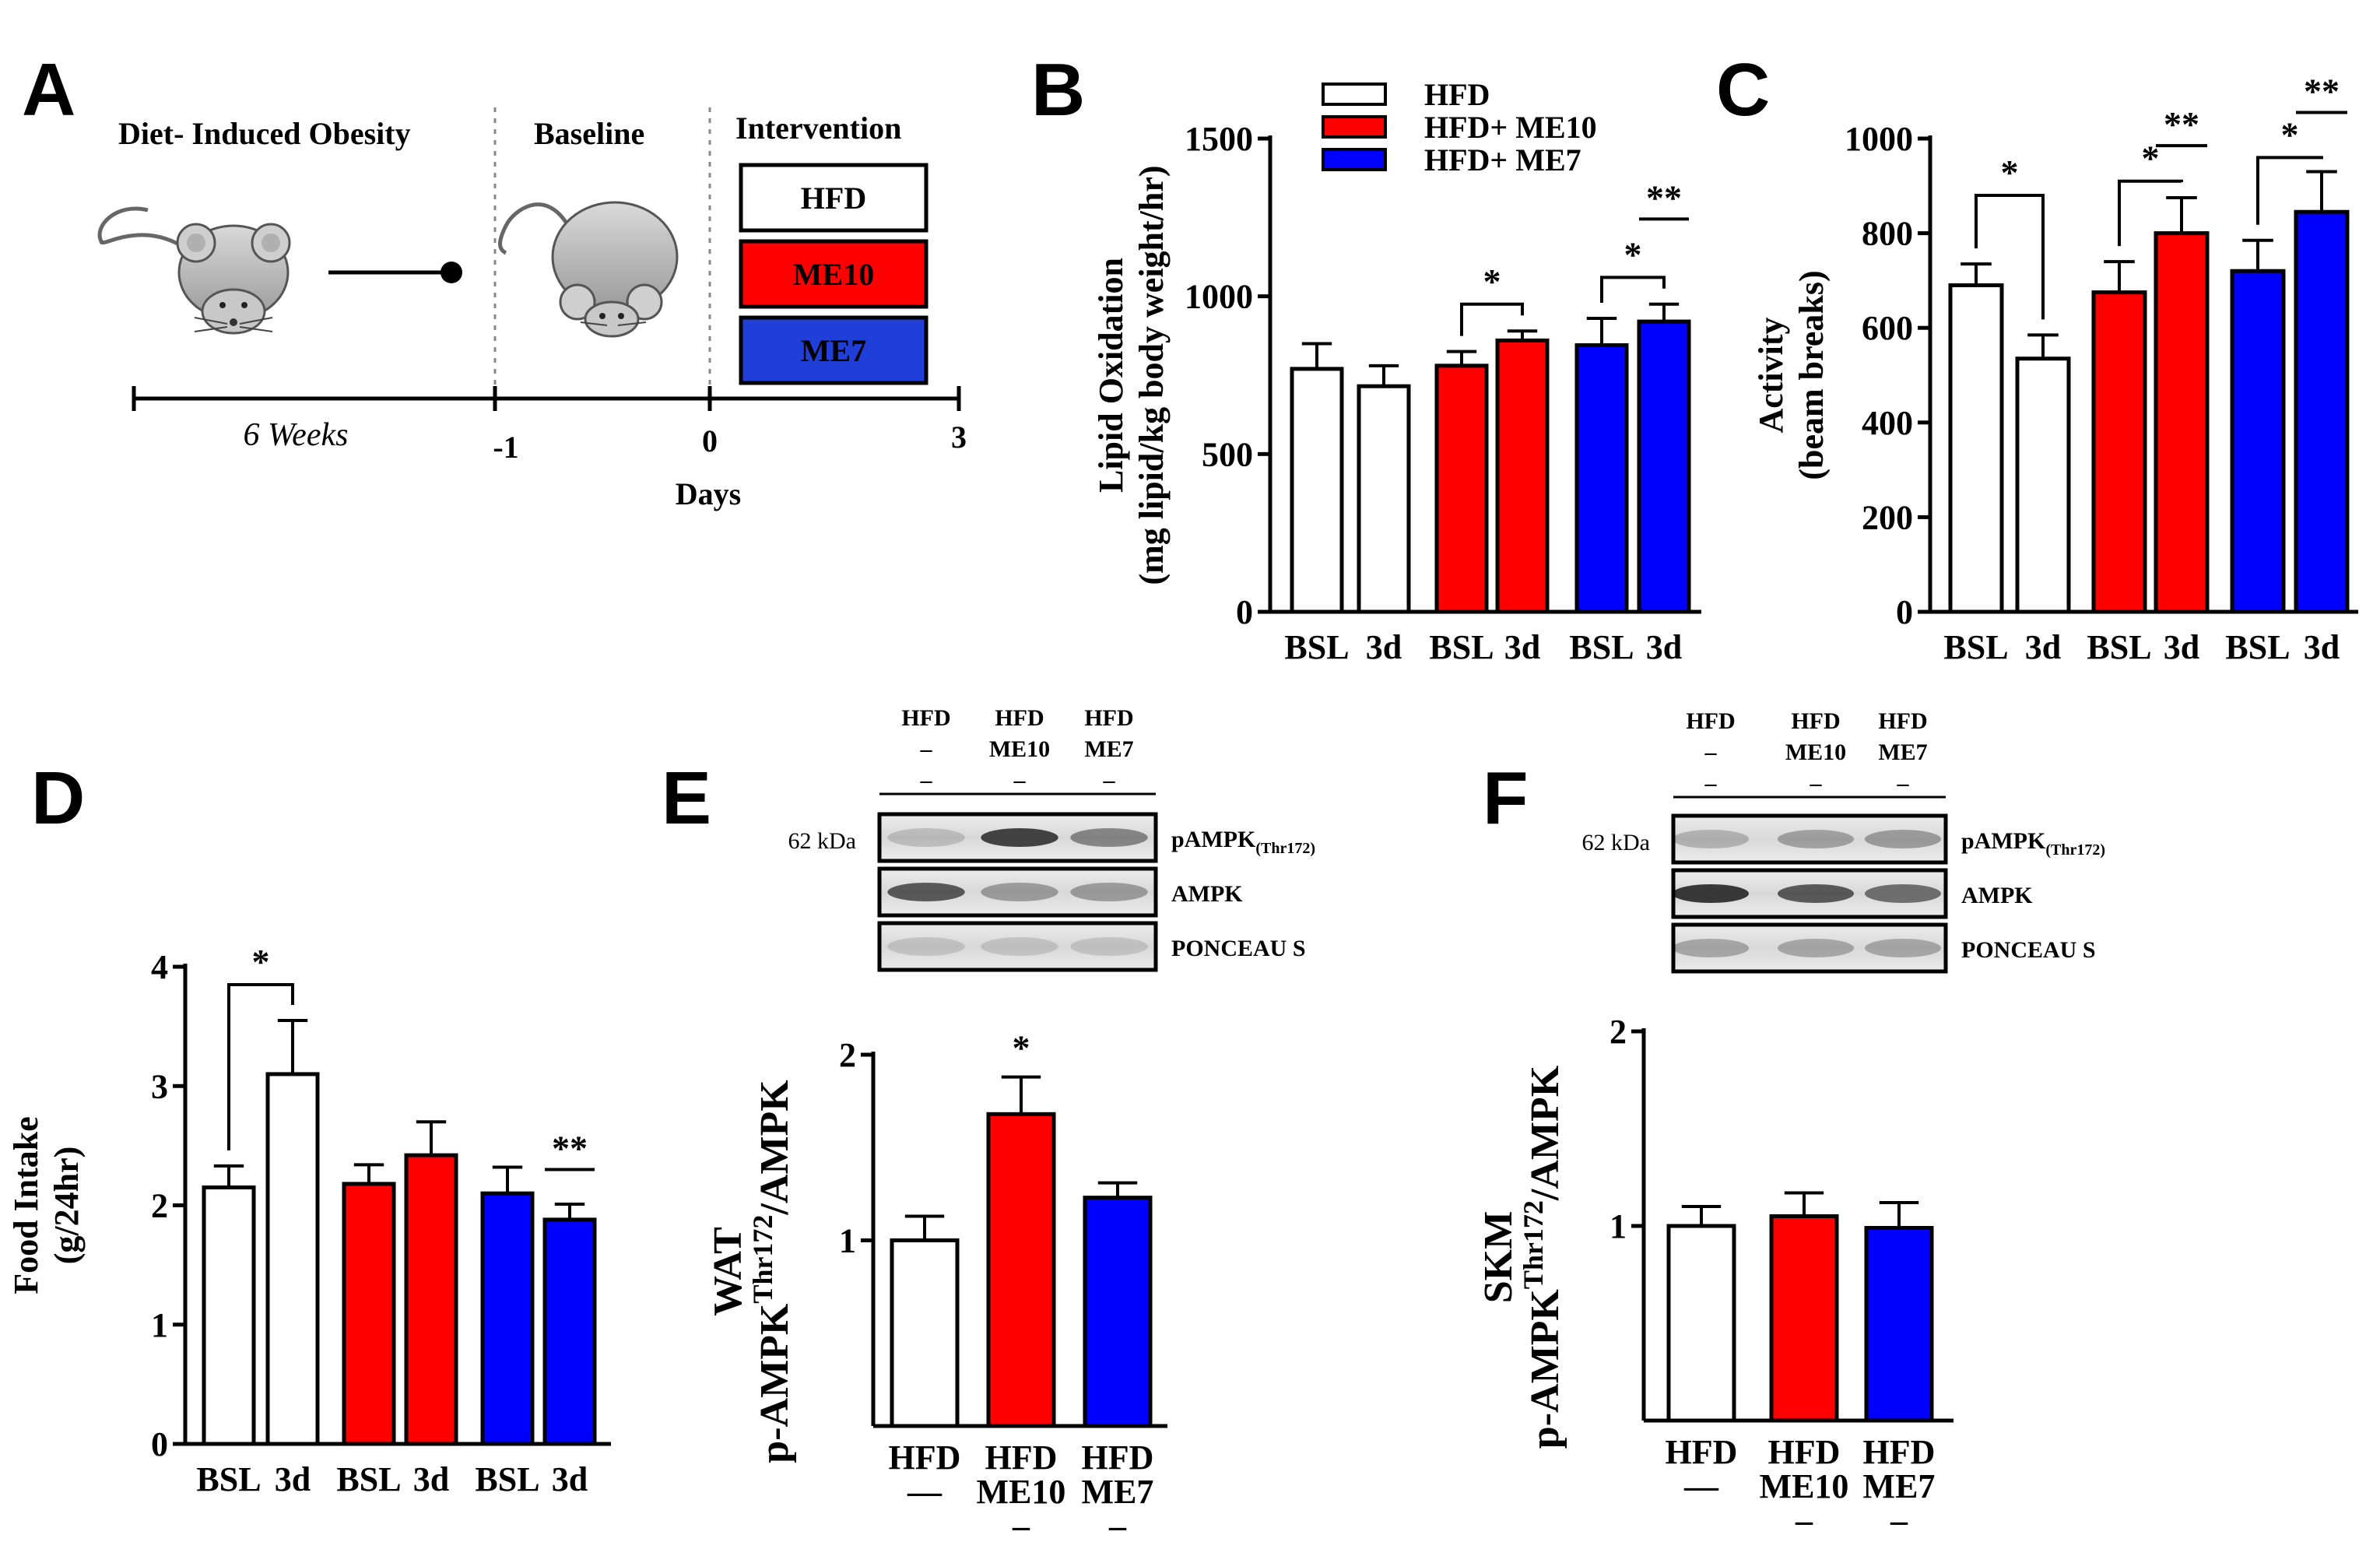 The height and width of the screenshot is (1563, 2380). I want to click on y-axis-label: (mg lipid/kg body weight/hr), so click(1152, 375).